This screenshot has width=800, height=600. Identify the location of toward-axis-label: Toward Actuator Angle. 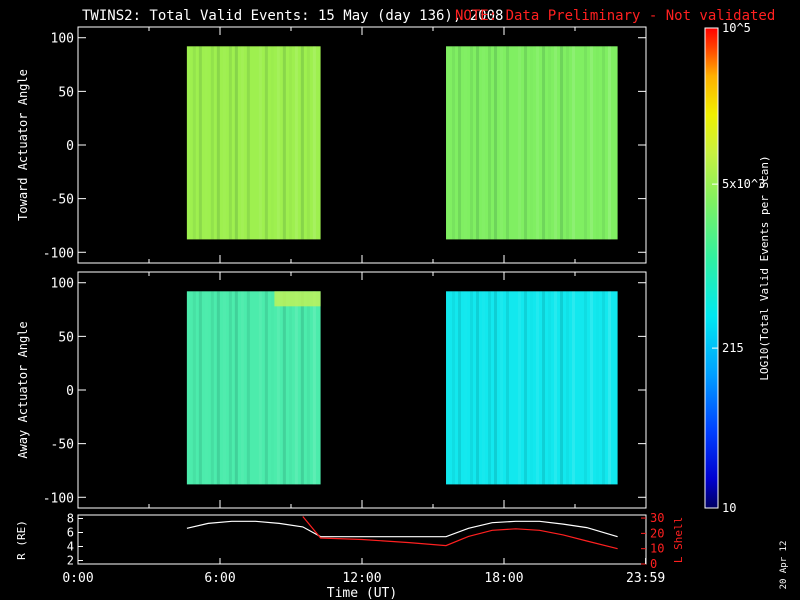
(23, 145).